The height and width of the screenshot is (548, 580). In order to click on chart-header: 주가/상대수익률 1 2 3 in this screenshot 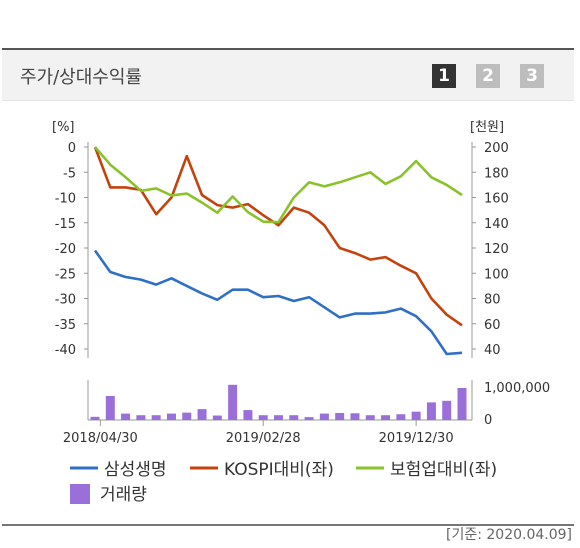, I will do `click(288, 75)`.